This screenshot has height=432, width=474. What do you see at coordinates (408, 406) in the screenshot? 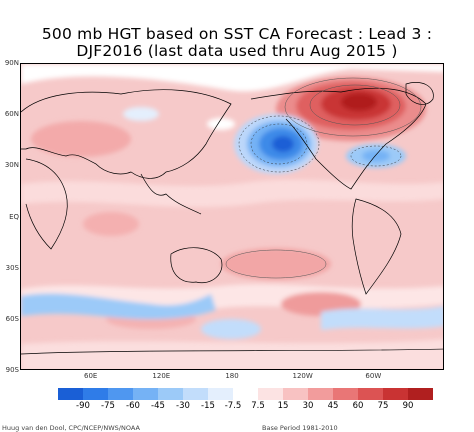
I see `colorbar-tick-label: 90` at bounding box center [408, 406].